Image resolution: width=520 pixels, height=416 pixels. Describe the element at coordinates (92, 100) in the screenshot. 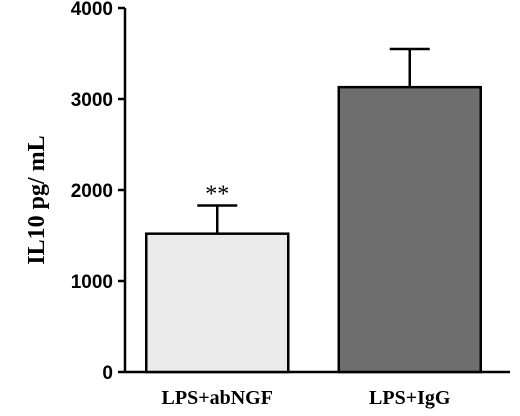

I see `y-tick-label: 3000` at that location.